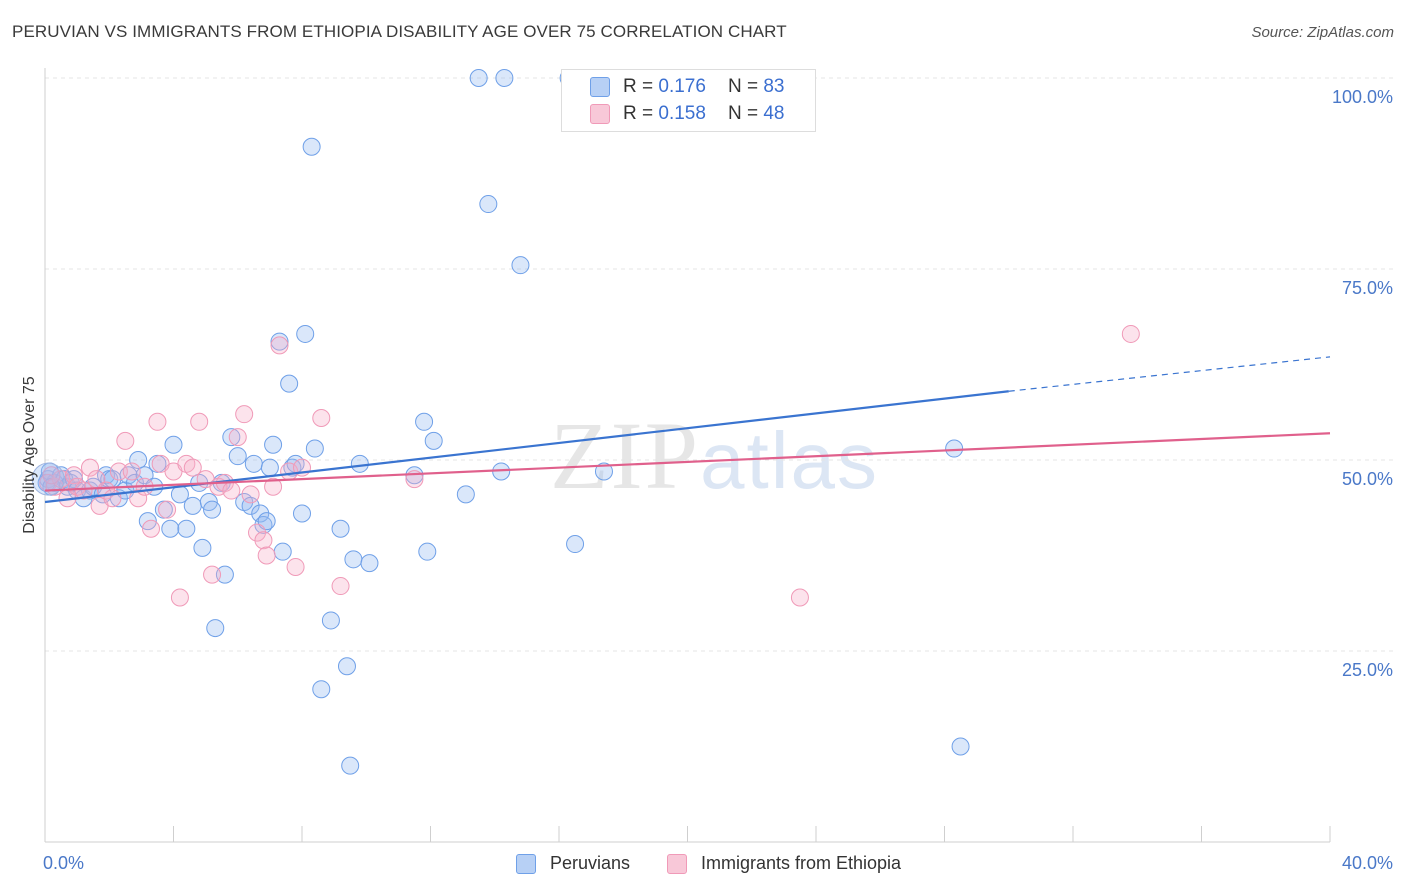  Describe the element at coordinates (600, 87) in the screenshot. I see `legend-swatch-peruvians` at that location.